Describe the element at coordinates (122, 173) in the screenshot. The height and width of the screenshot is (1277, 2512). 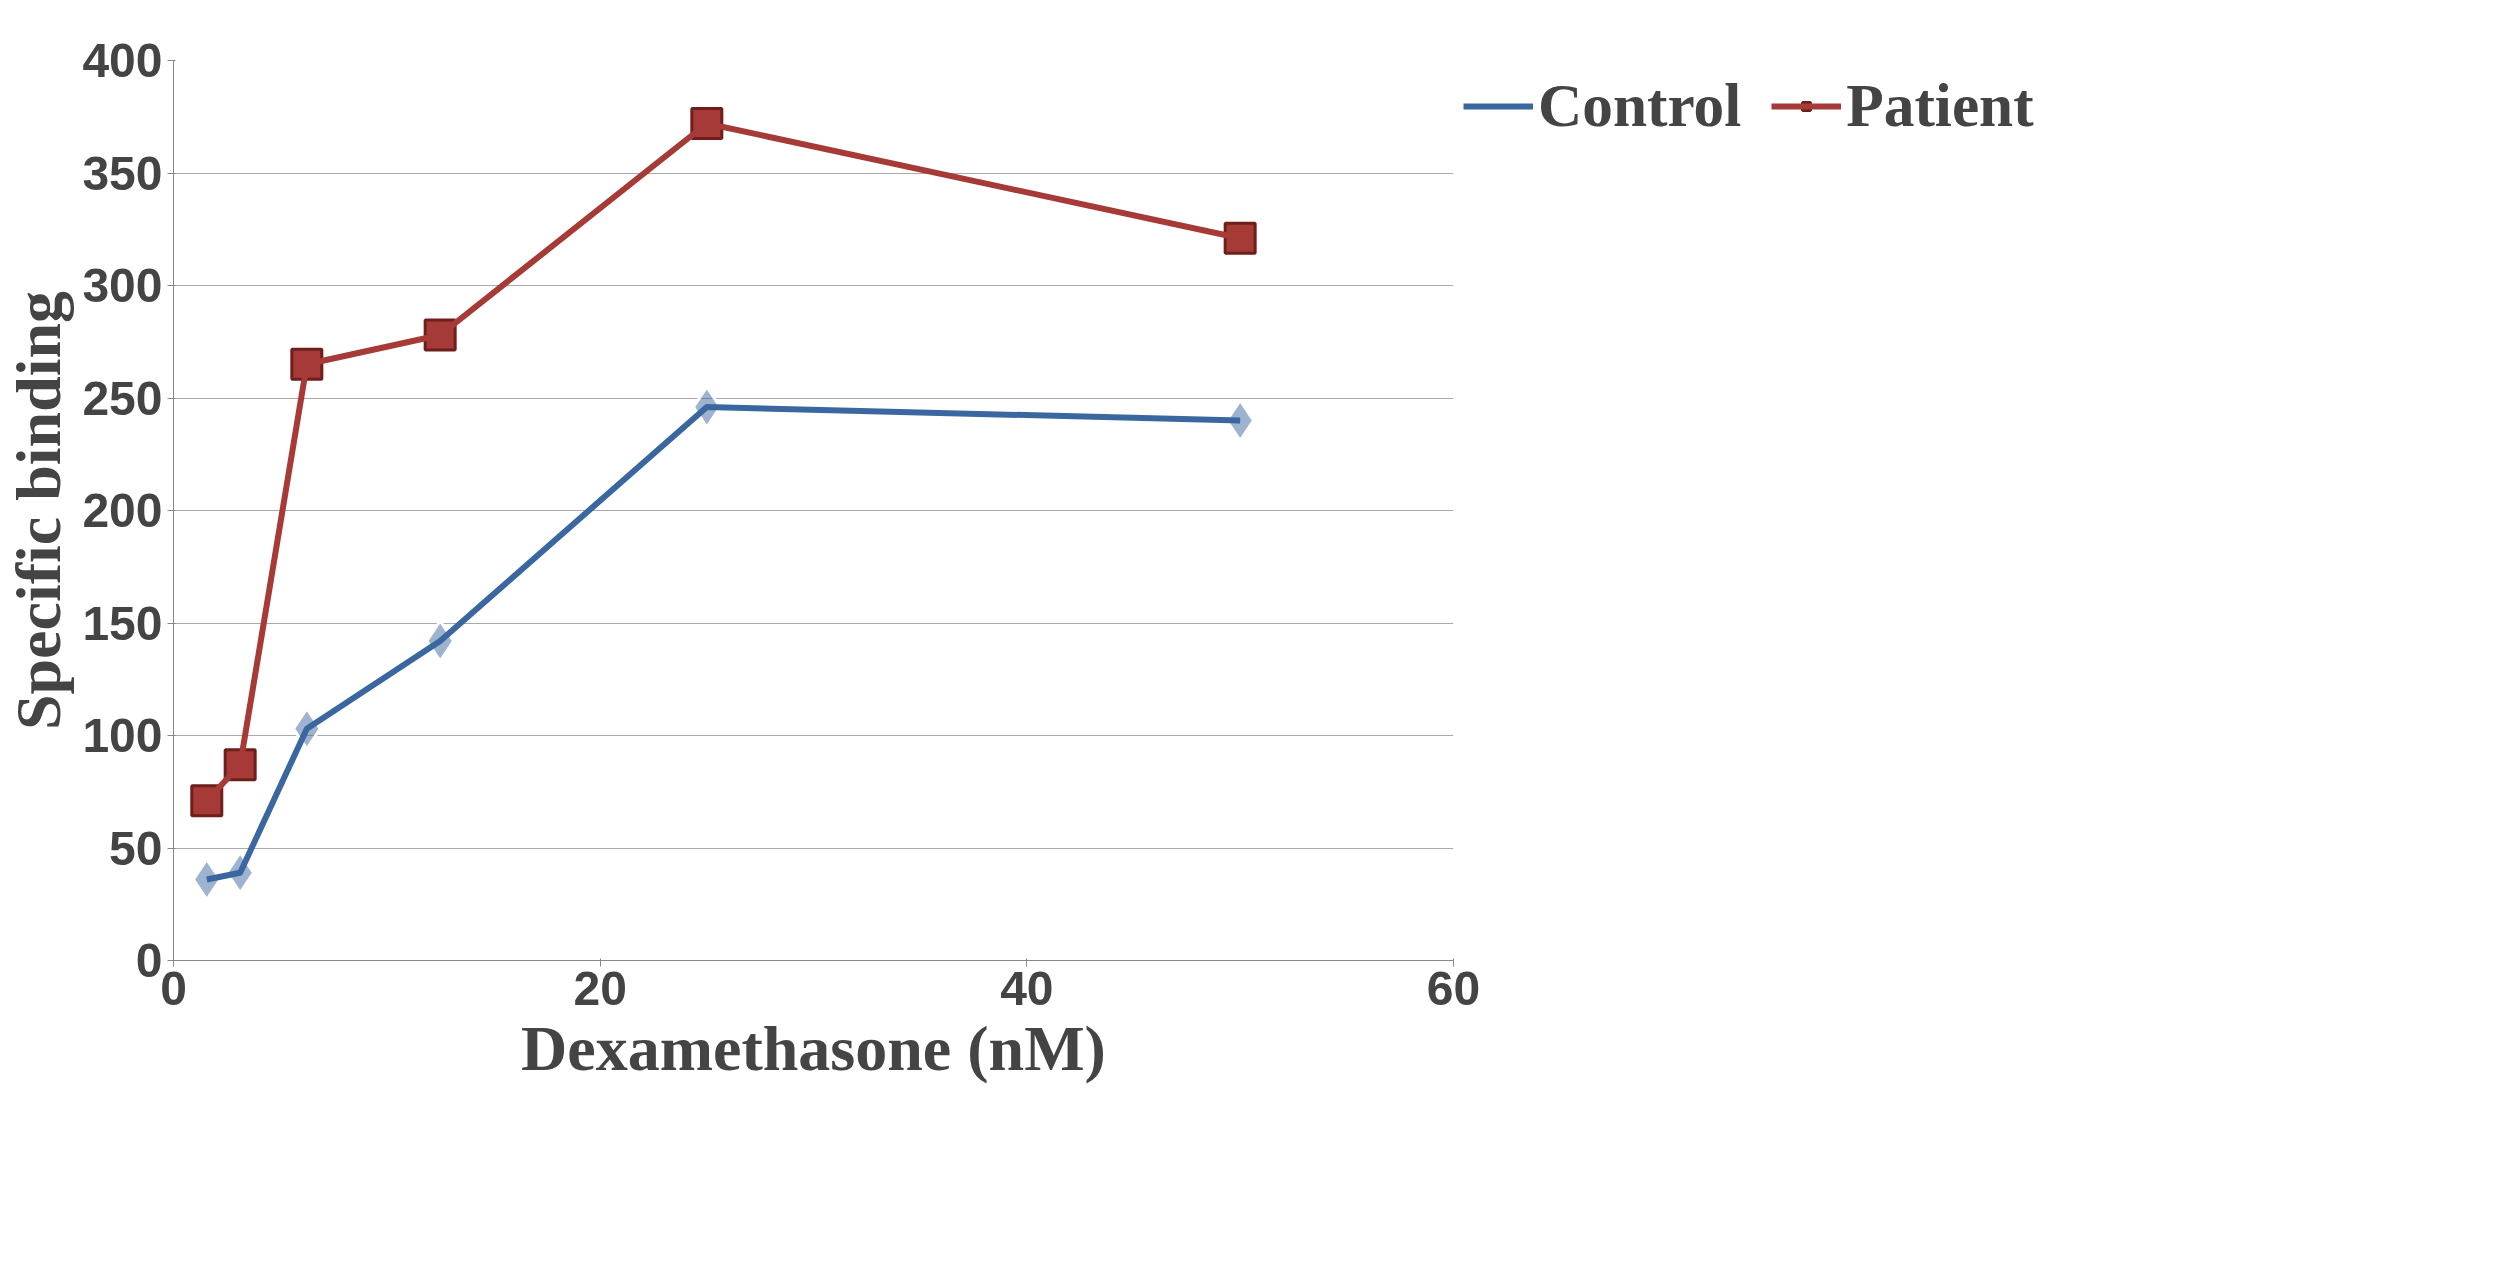
I see `y-tick-label: 350` at that location.